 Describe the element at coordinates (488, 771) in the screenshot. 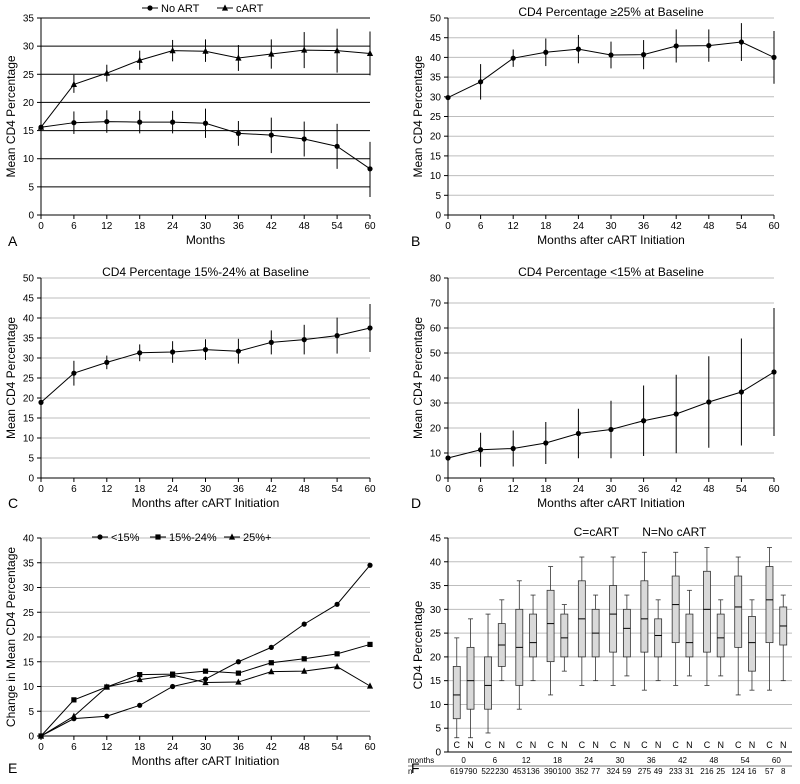

I see `panel-f-box-6-c-n: 522` at that location.